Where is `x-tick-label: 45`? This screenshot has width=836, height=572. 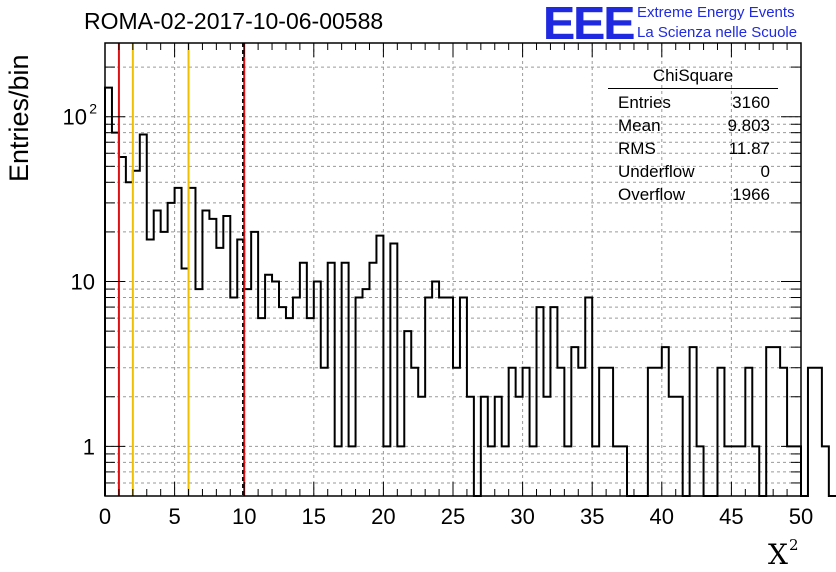
x-tick-label: 45 is located at coordinates (731, 516).